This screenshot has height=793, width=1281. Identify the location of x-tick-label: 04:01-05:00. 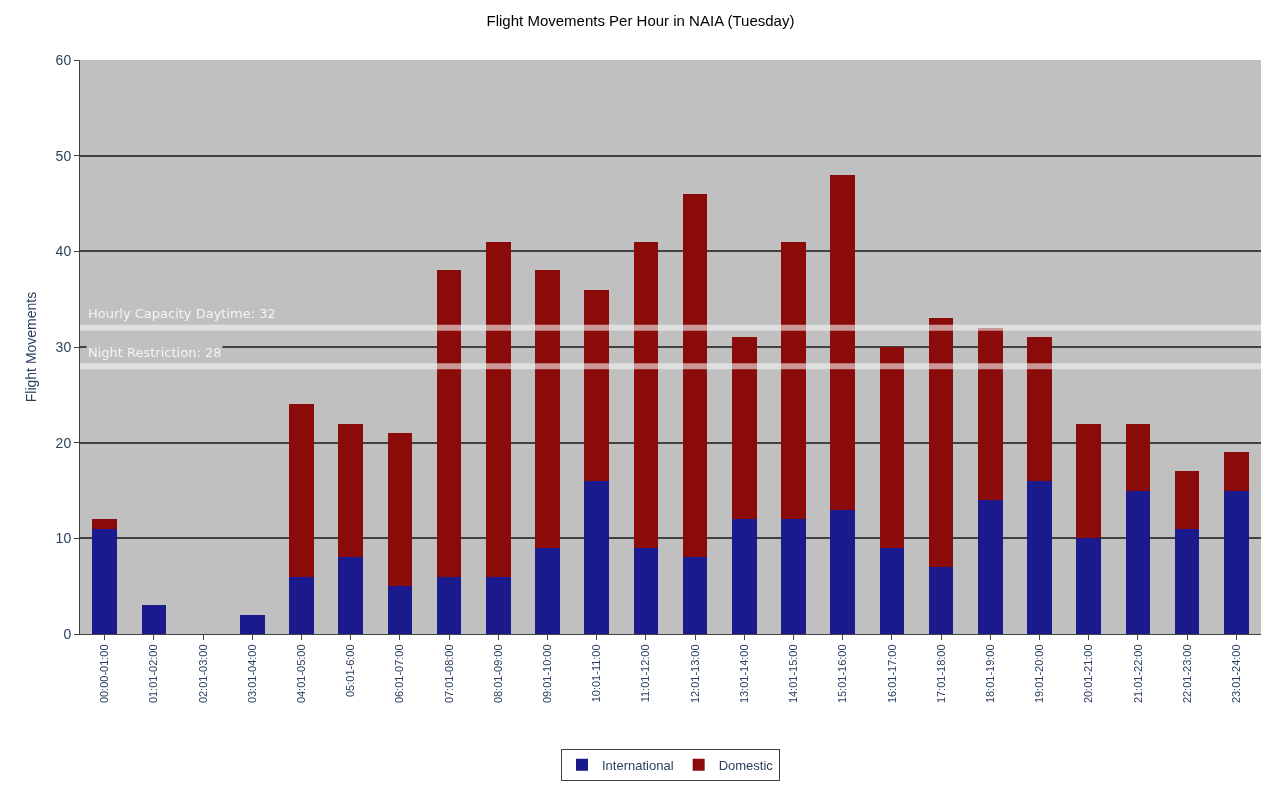
(301, 674).